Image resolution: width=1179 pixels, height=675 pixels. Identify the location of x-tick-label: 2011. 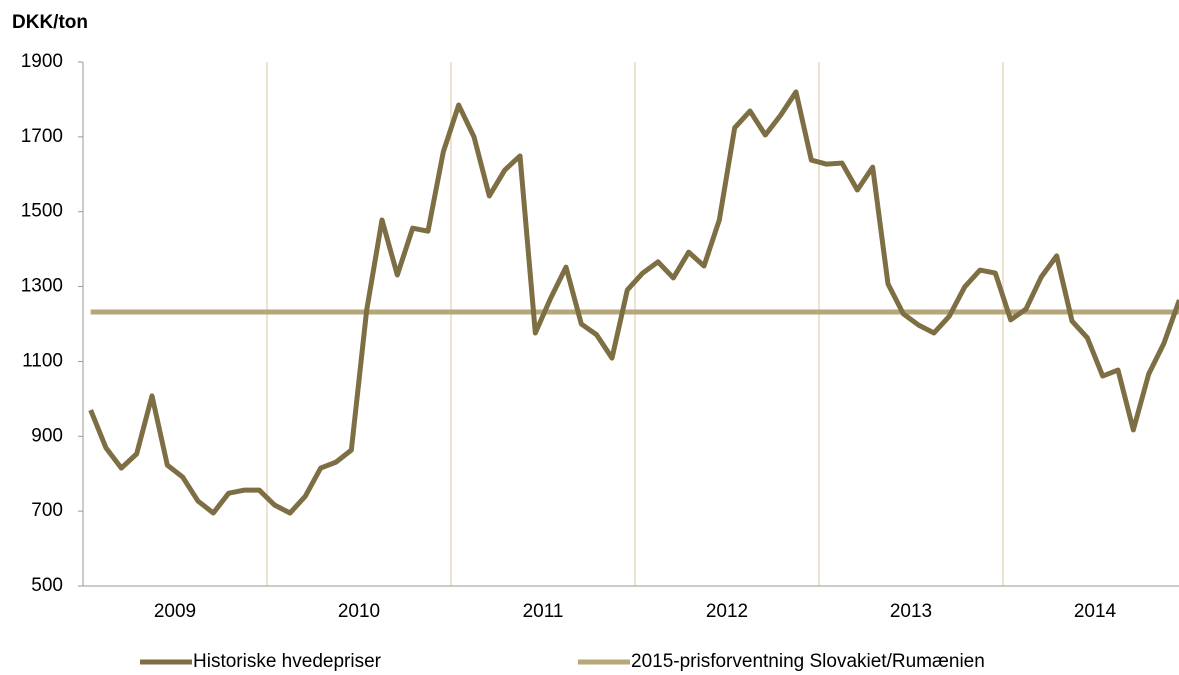
(543, 611).